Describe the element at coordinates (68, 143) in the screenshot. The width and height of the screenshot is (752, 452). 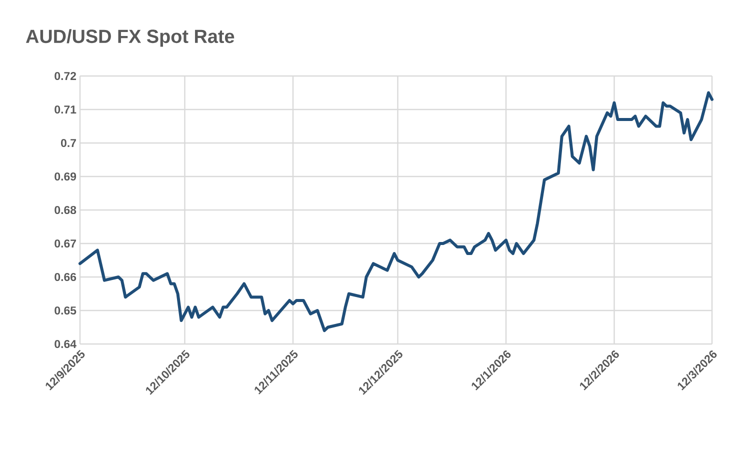
I see `y-tick-label: 0.7` at that location.